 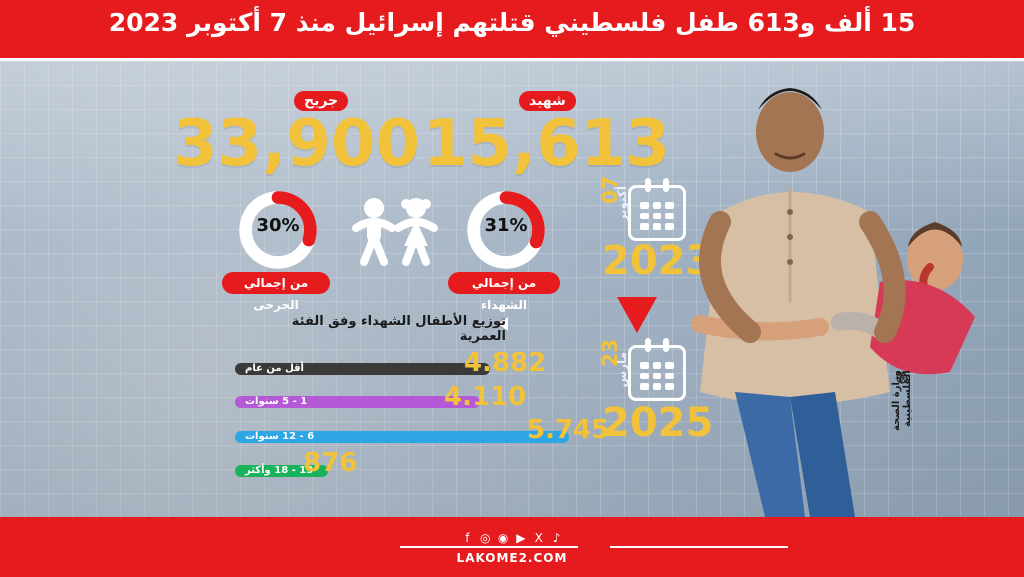 What do you see at coordinates (503, 538) in the screenshot?
I see `whatsapp-icon: ◉` at bounding box center [503, 538].